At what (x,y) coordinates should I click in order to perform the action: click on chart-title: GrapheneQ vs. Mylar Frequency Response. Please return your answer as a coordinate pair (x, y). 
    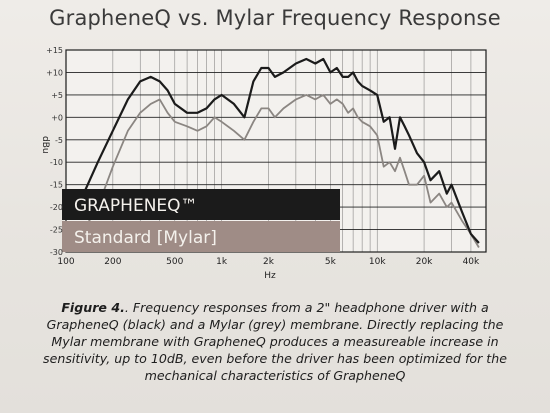
    Looking at the image, I should click on (275, 18).